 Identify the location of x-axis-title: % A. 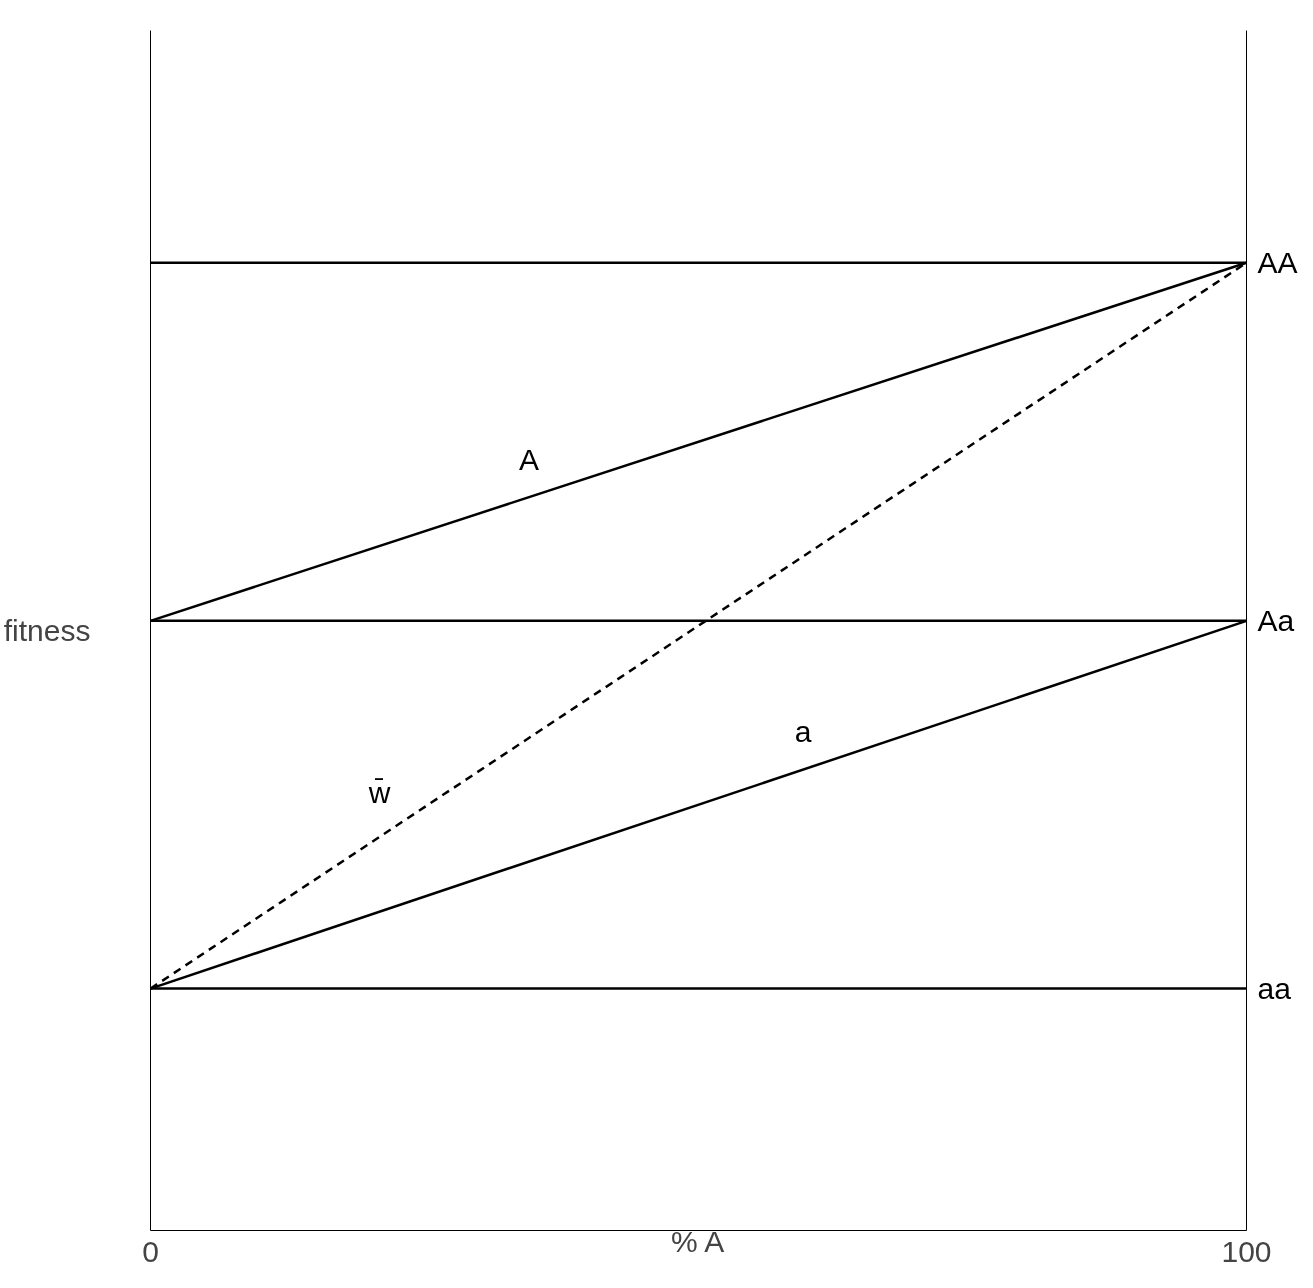
(697, 1241).